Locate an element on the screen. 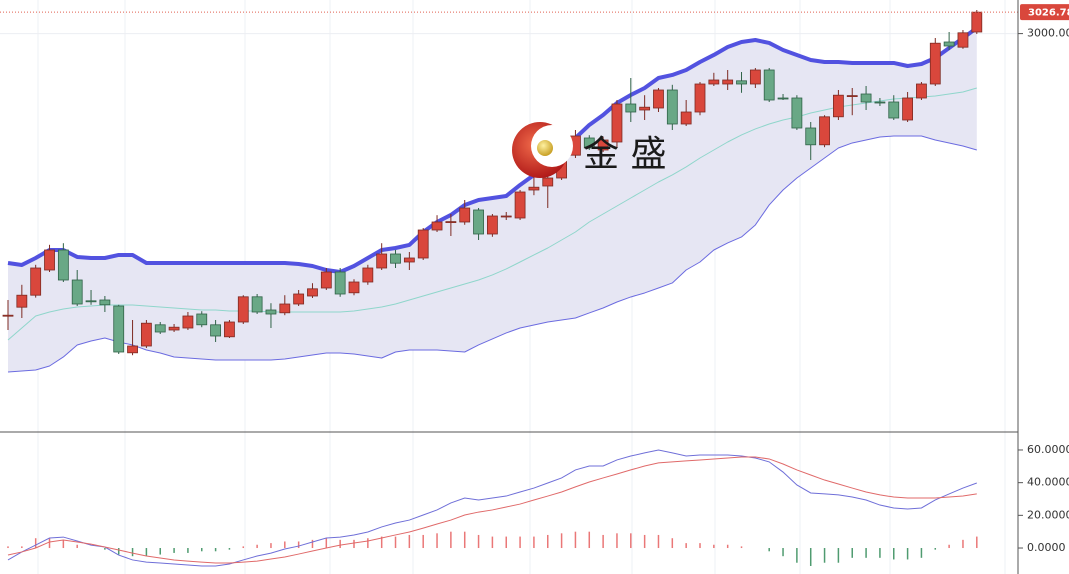 This screenshot has height=574, width=1069. y-tick-label: 40.0000 is located at coordinates (1048, 482).